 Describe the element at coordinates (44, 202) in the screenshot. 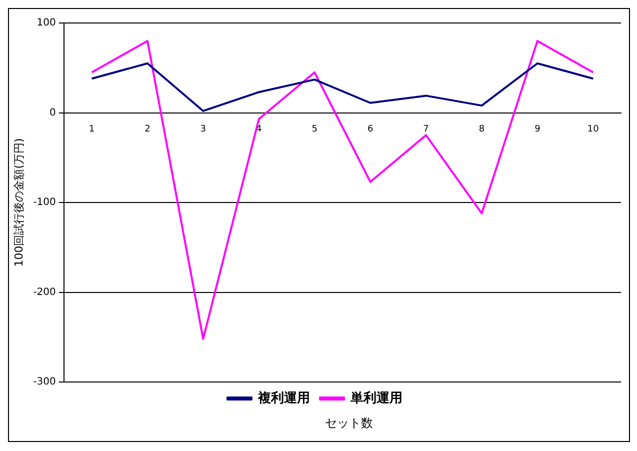

I see `y-tick-label: -100` at that location.